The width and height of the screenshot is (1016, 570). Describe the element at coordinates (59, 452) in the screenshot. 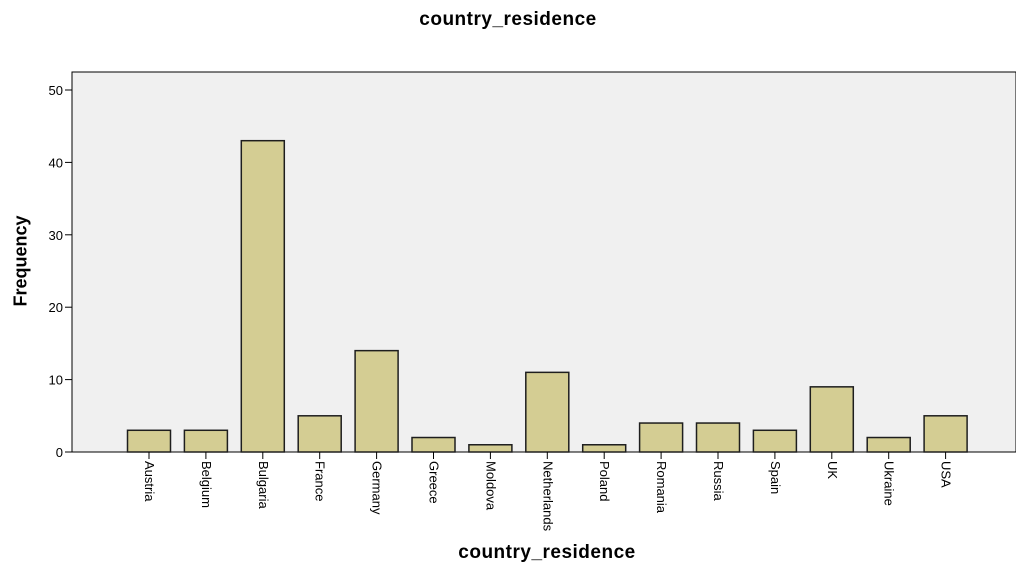

I see `y-tick-label: 0` at that location.